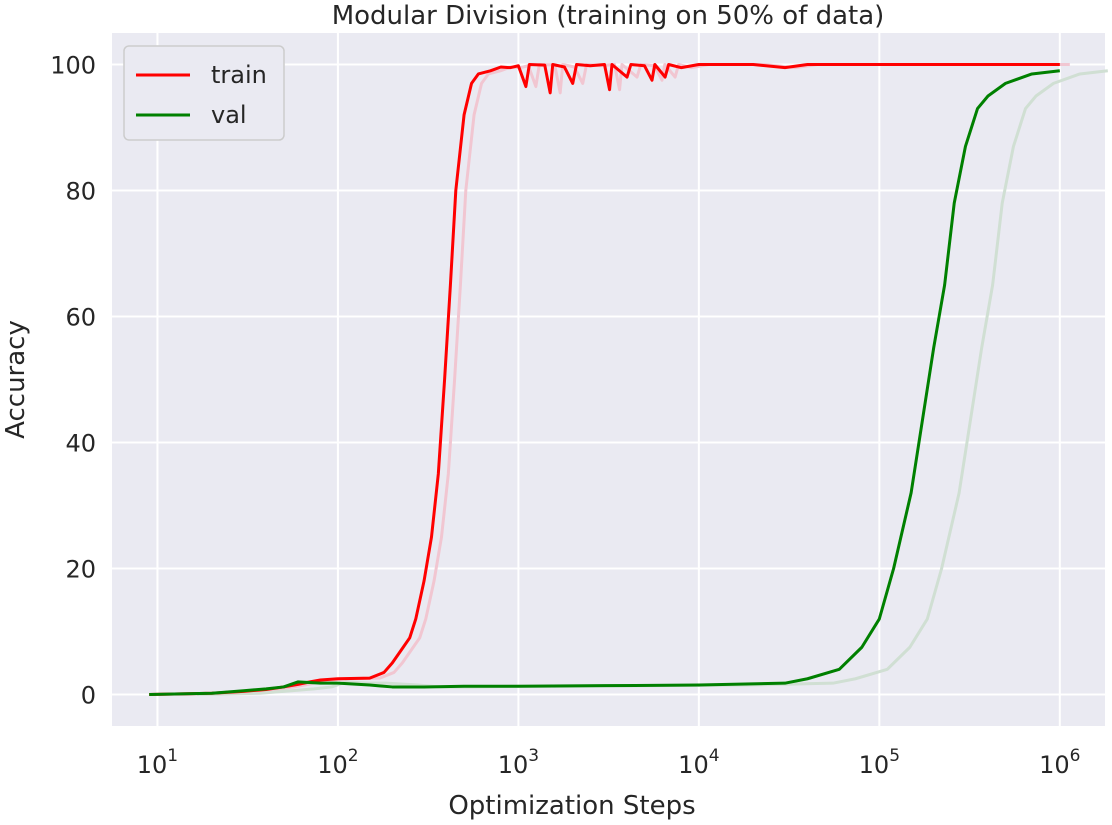 The image size is (1112, 825). What do you see at coordinates (698, 762) in the screenshot?
I see `x-tick-label: 10⁴` at bounding box center [698, 762].